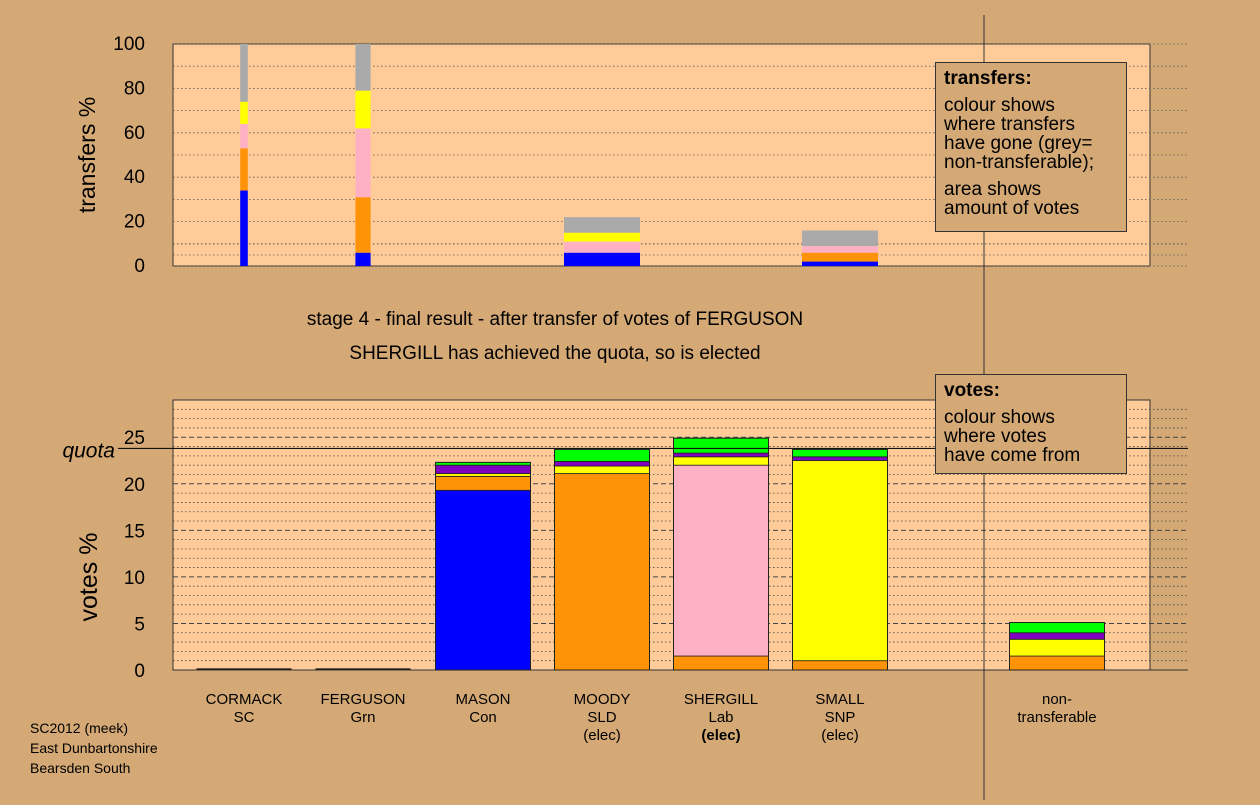 The height and width of the screenshot is (805, 1260). Describe the element at coordinates (134, 133) in the screenshot. I see `top-y-tick-label: 60` at that location.